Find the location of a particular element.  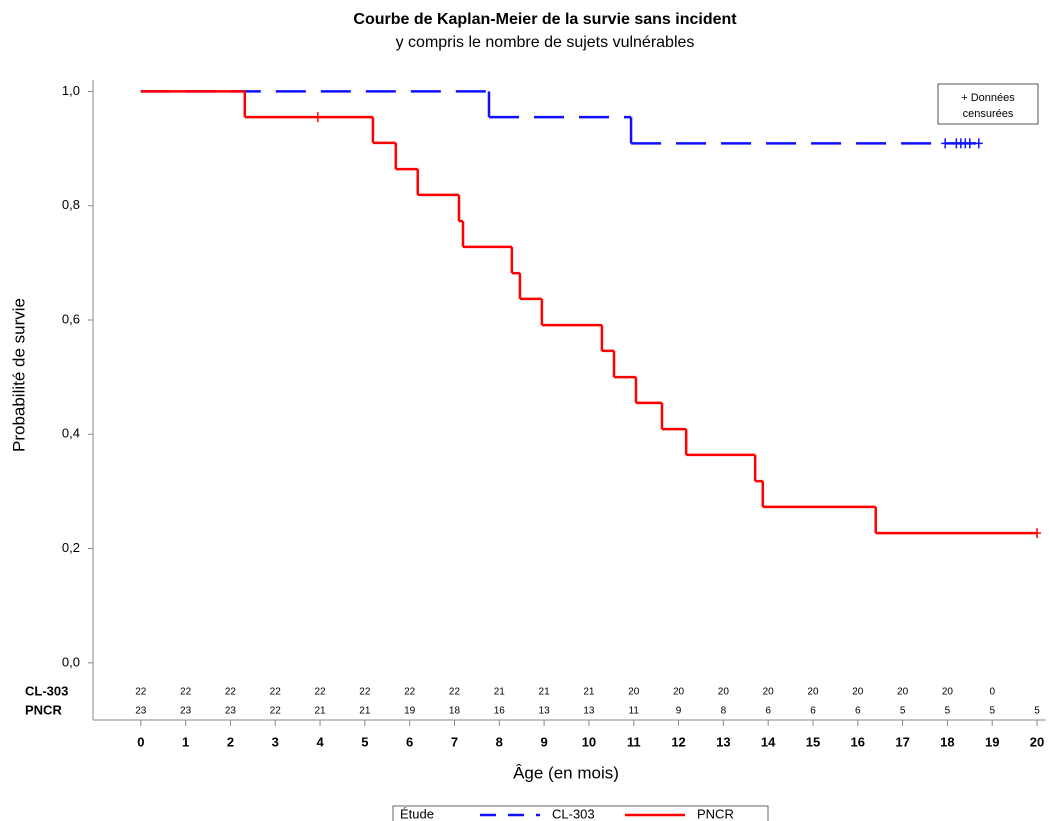

at-risk-count: 0 is located at coordinates (992, 692).